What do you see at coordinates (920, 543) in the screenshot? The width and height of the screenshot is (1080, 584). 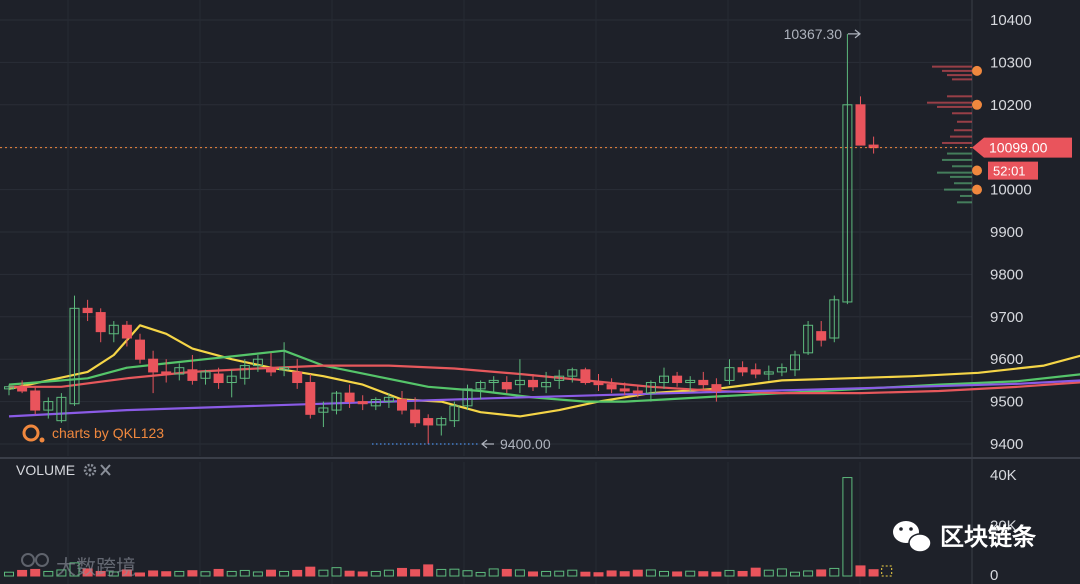 I see `wechat-bubble-small` at bounding box center [920, 543].